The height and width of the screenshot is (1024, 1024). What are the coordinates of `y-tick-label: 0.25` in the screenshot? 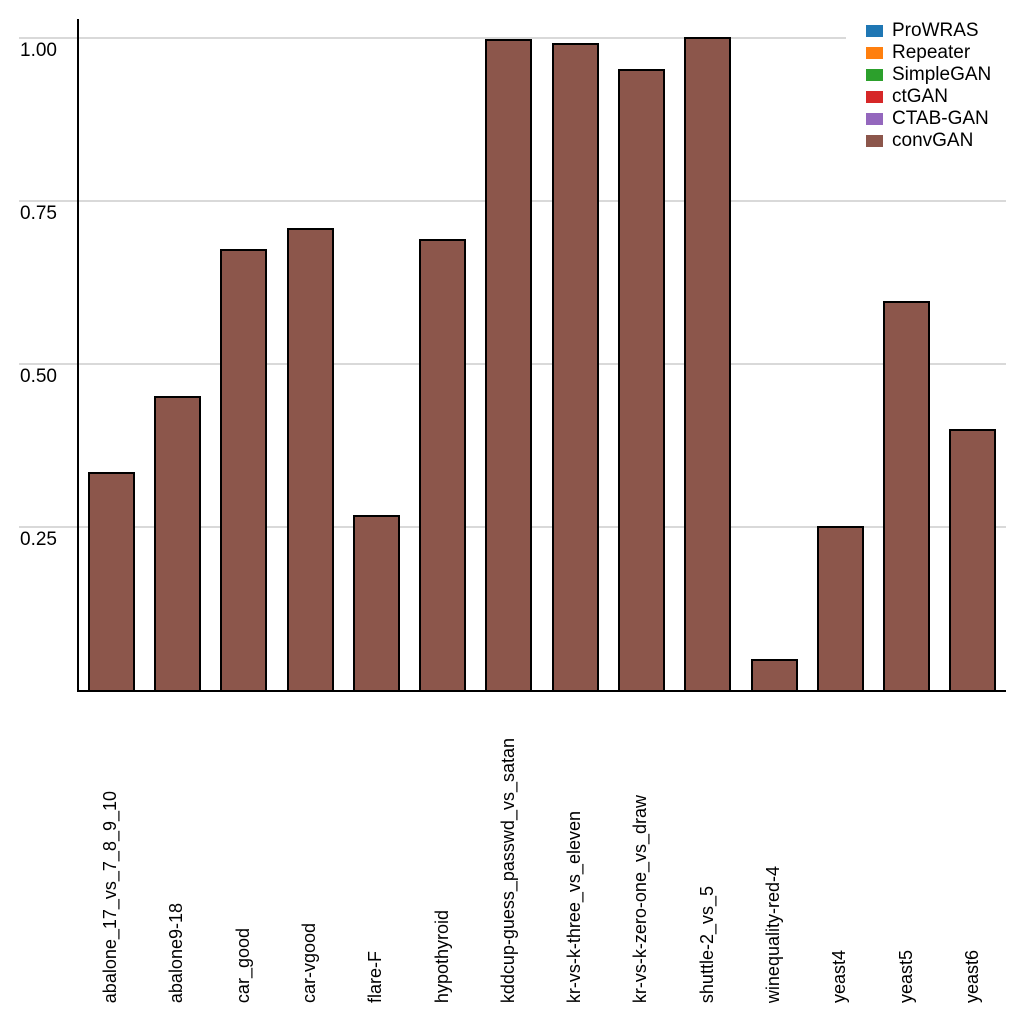 It's located at (38, 539).